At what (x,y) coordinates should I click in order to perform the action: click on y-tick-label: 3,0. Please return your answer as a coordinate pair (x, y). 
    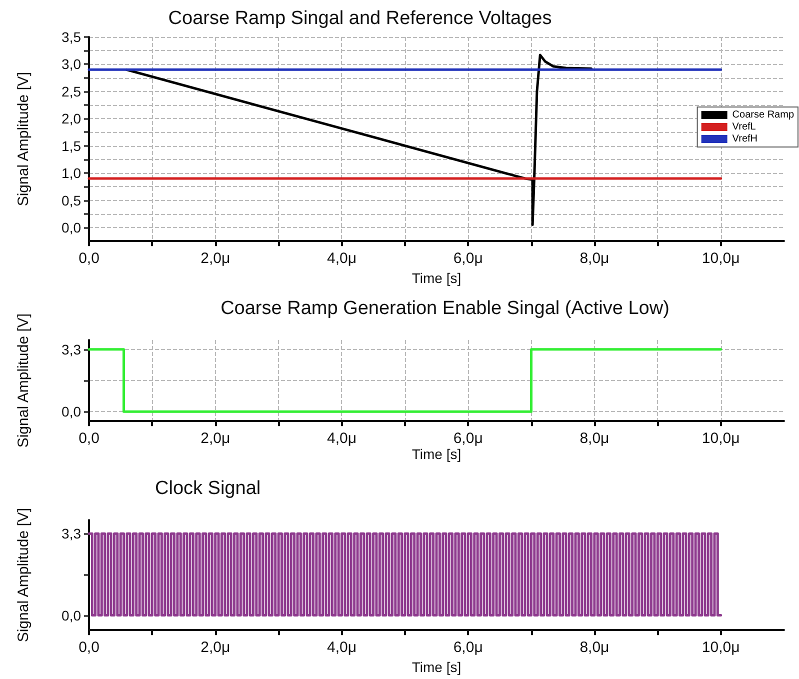
    Looking at the image, I should click on (72, 64).